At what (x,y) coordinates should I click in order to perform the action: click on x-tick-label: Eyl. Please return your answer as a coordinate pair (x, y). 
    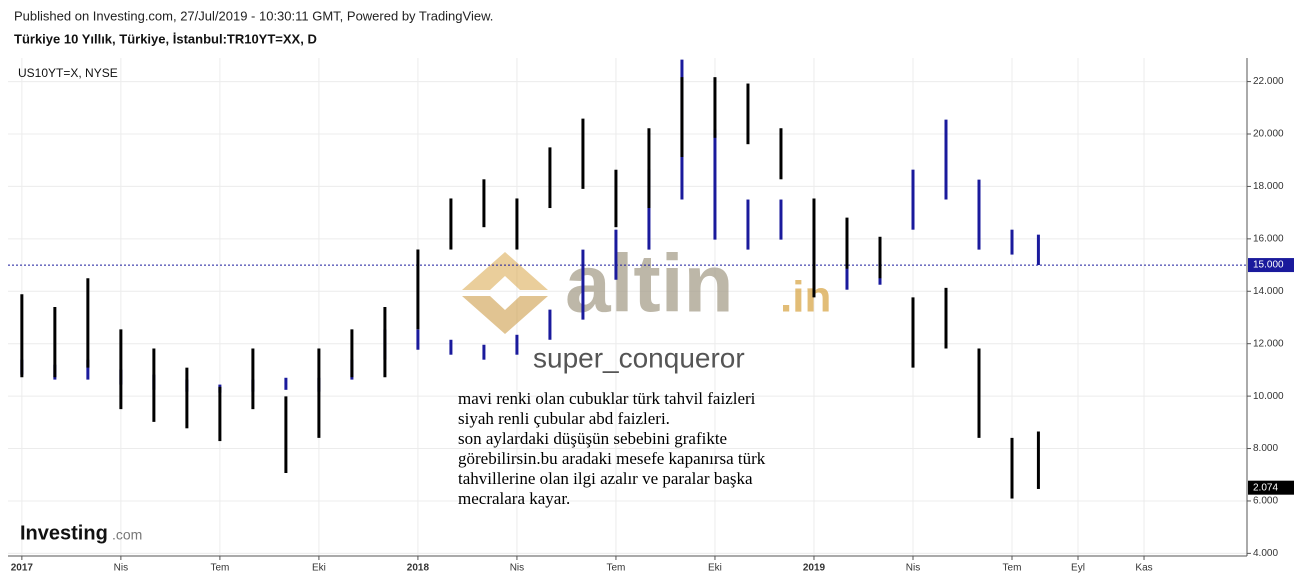
    Looking at the image, I should click on (1078, 568).